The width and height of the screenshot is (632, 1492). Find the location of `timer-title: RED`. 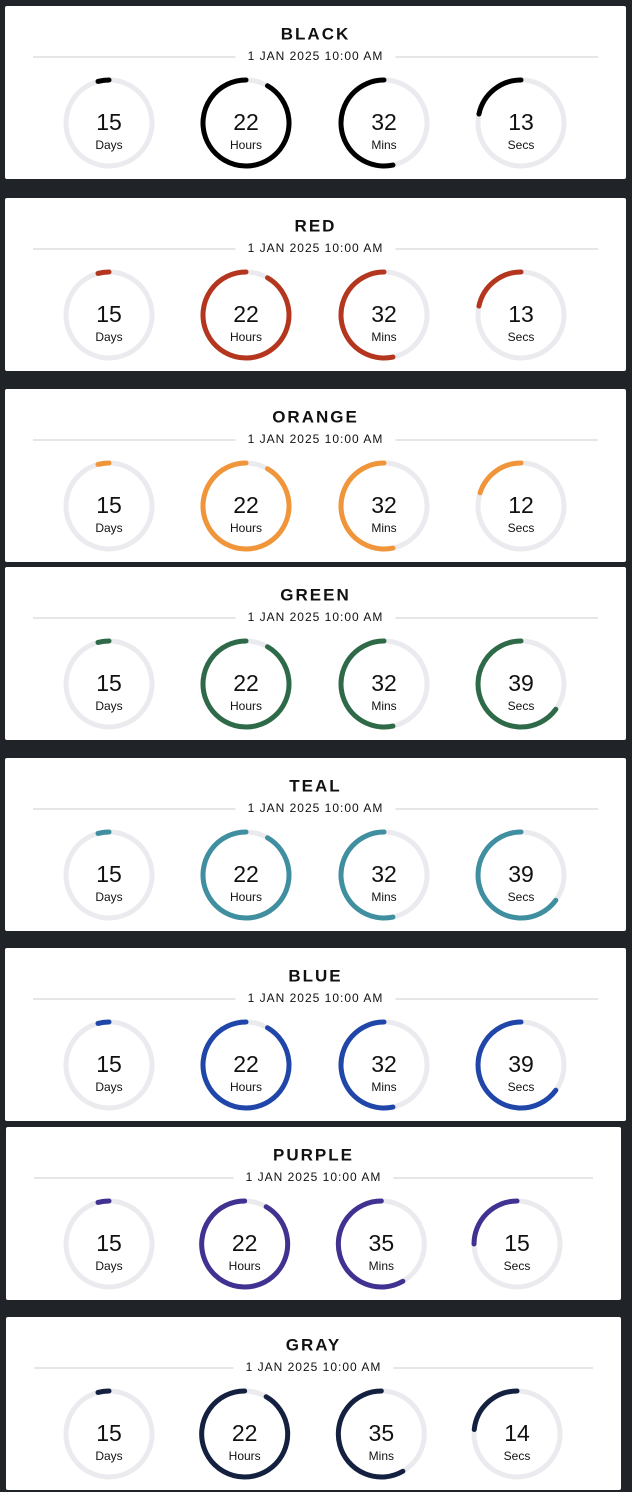

timer-title: RED is located at coordinates (316, 225).